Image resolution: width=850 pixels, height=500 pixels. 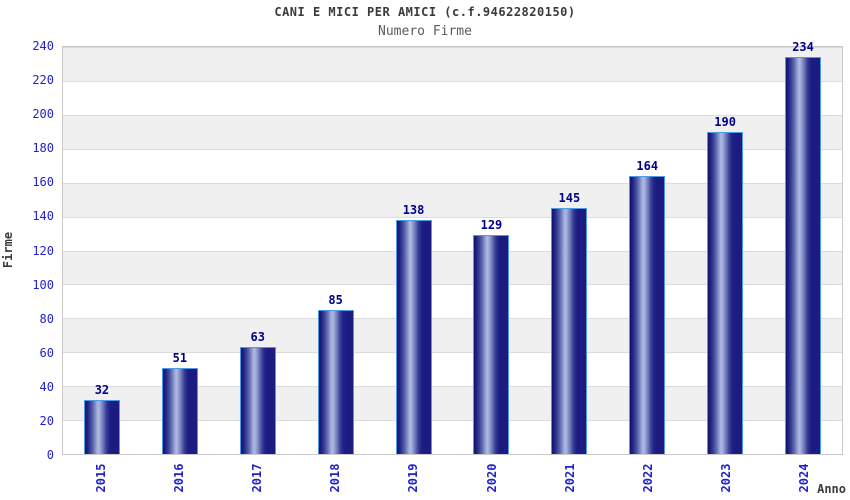 What do you see at coordinates (43, 216) in the screenshot?
I see `y-tick-label: 140` at bounding box center [43, 216].